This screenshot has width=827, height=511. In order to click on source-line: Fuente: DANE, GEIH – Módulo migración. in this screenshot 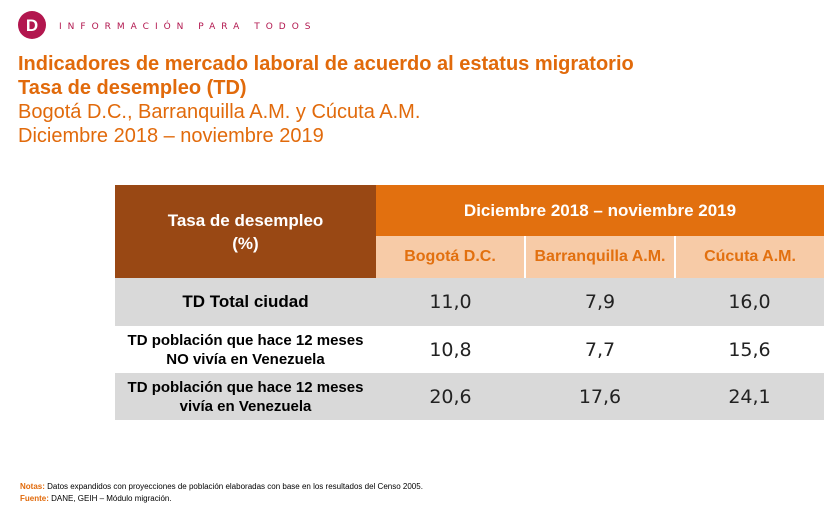, I will do `click(221, 499)`.